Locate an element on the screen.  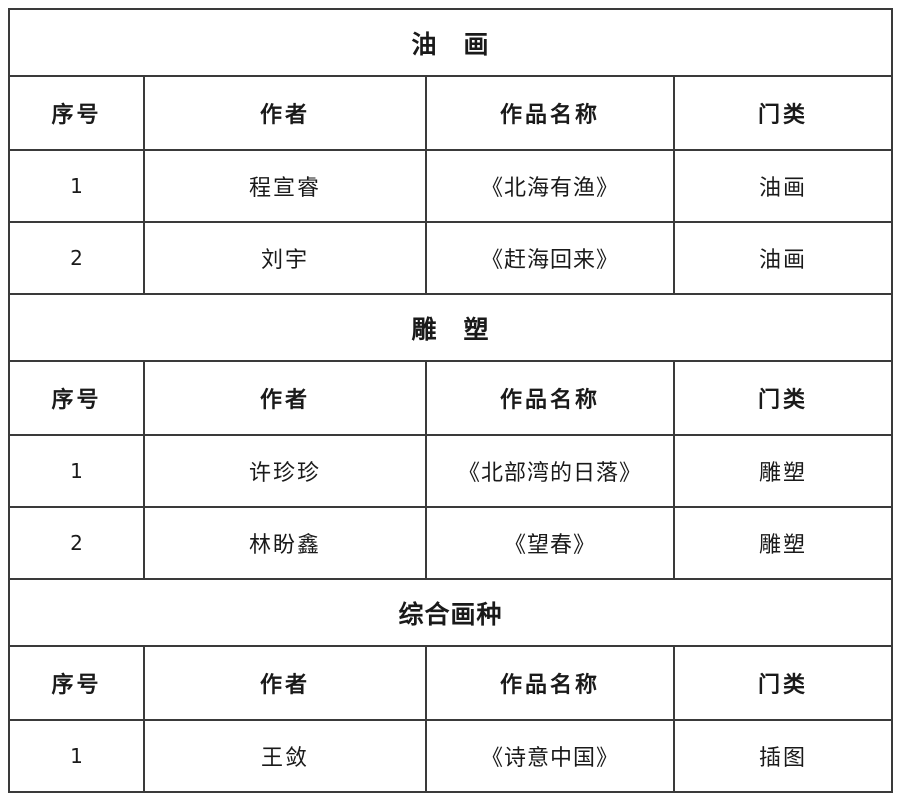
cell-work: 《北海有渔》 is located at coordinates (550, 186).